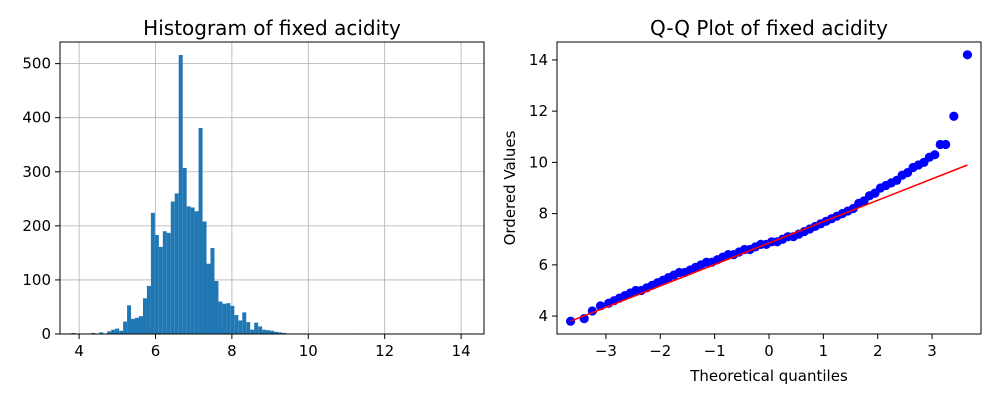  Describe the element at coordinates (36, 226) in the screenshot. I see `histogram-y-tick-label: 200` at that location.